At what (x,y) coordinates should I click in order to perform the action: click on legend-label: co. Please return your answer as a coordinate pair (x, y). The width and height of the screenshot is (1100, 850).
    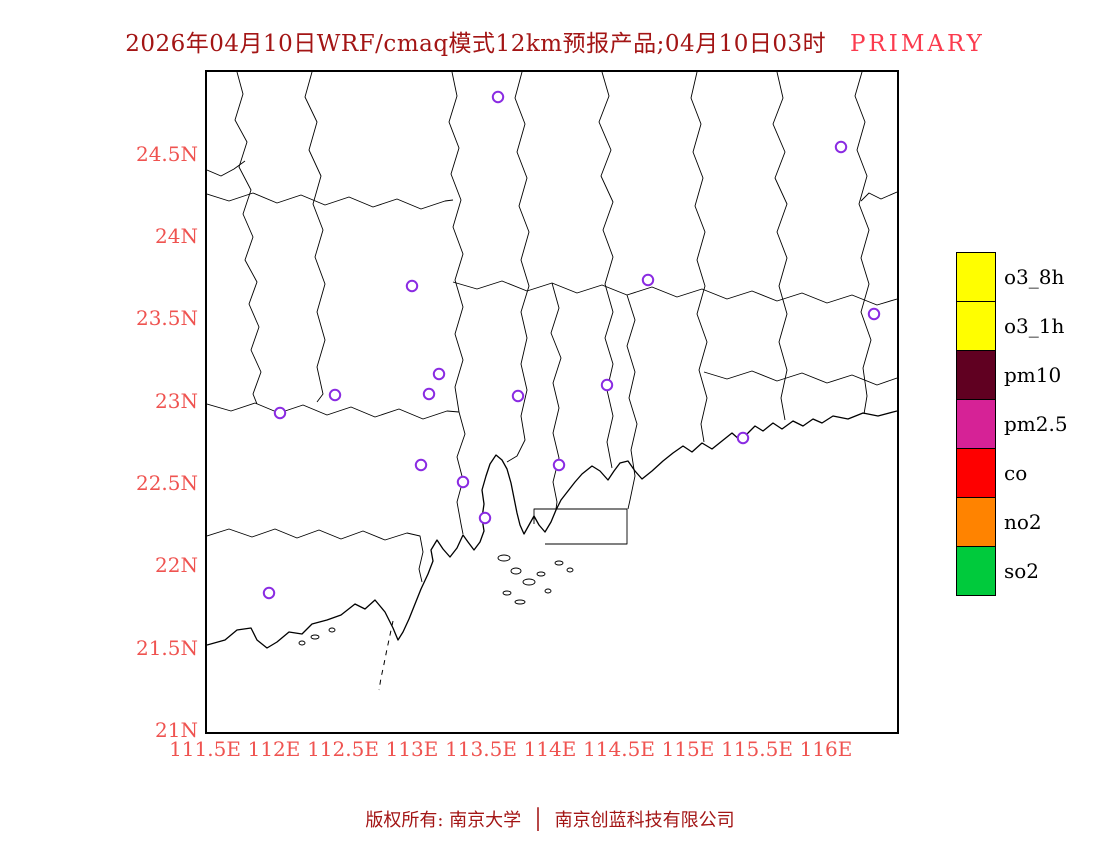
    Looking at the image, I should click on (1016, 473).